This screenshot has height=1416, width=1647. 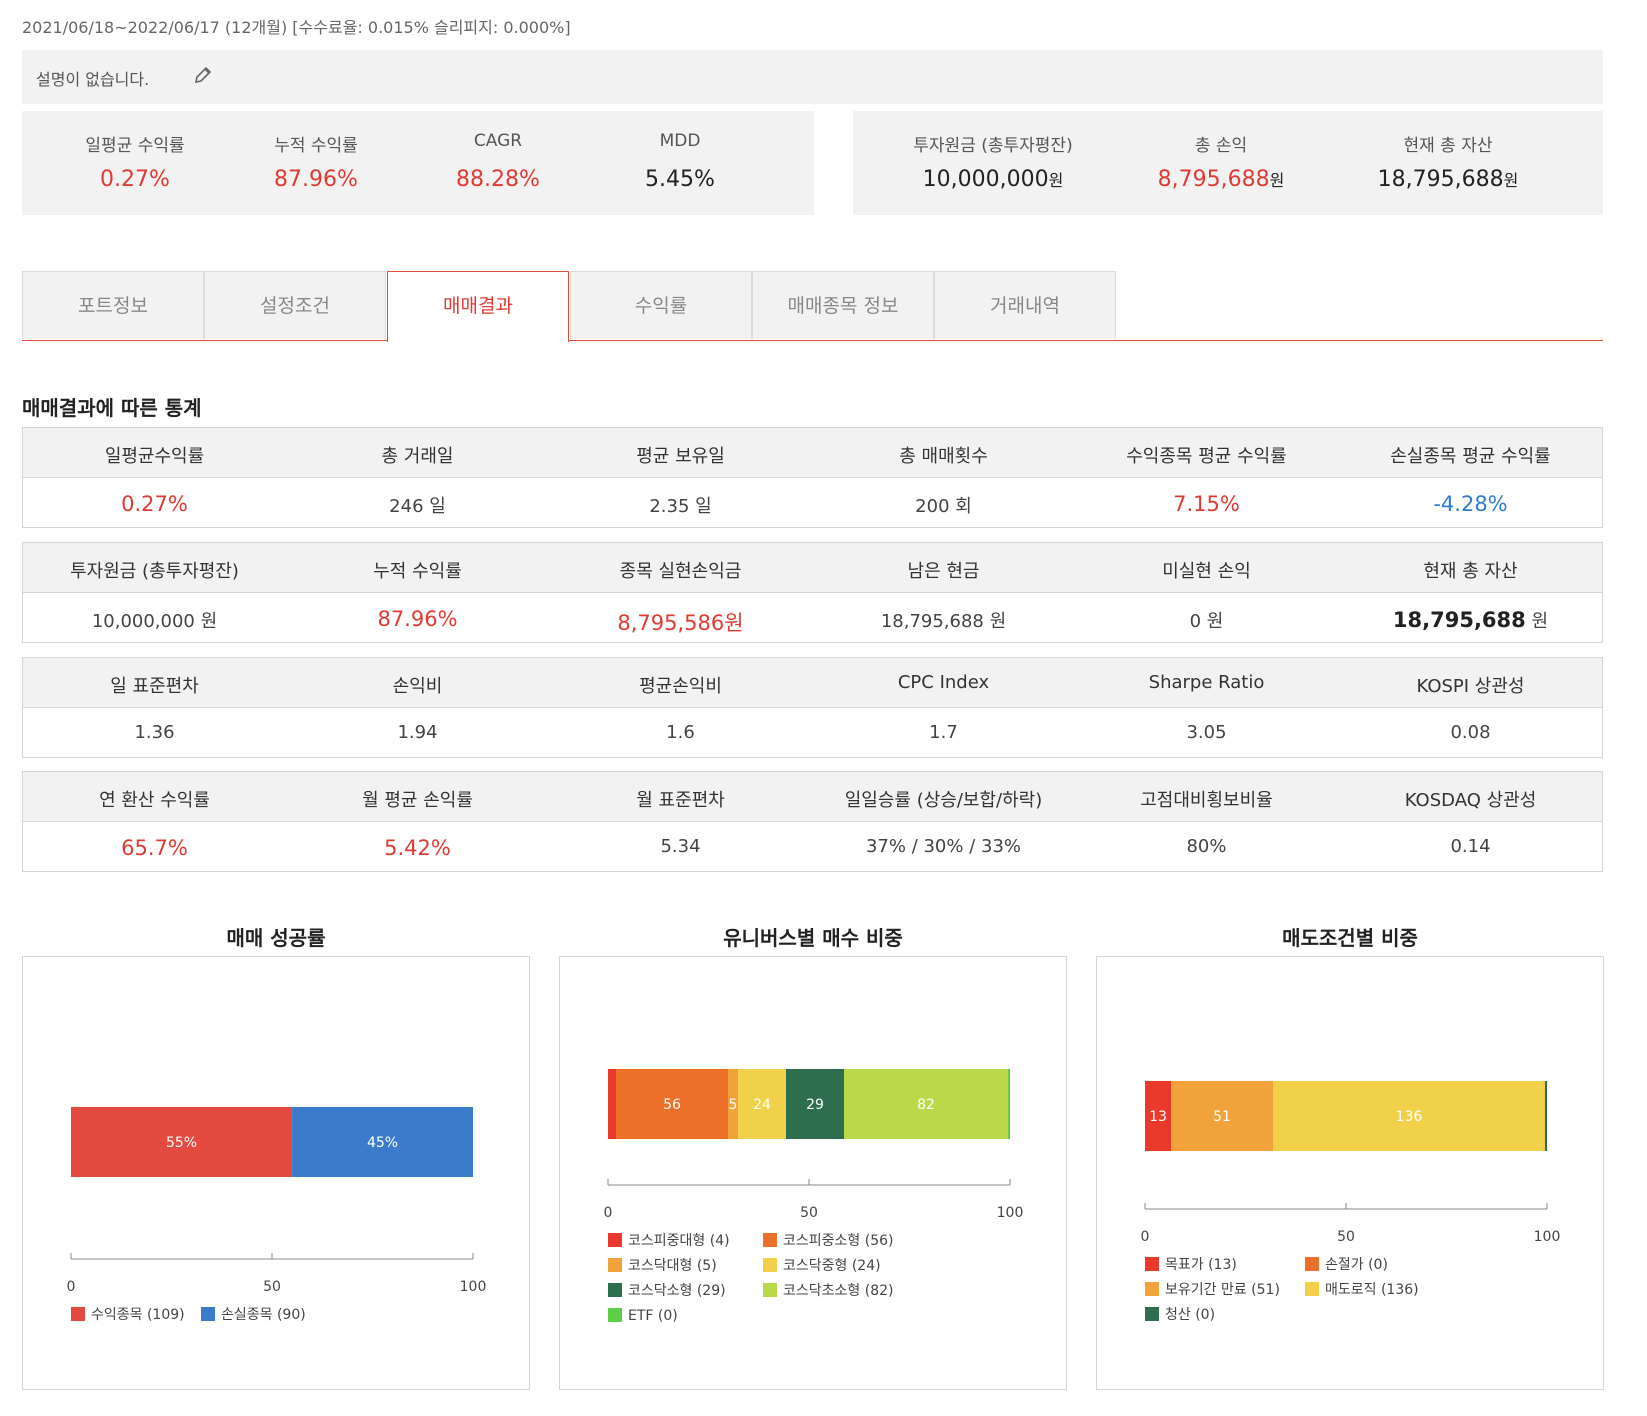 I want to click on stats-header: KOSPI 상관성, so click(x=1470, y=686).